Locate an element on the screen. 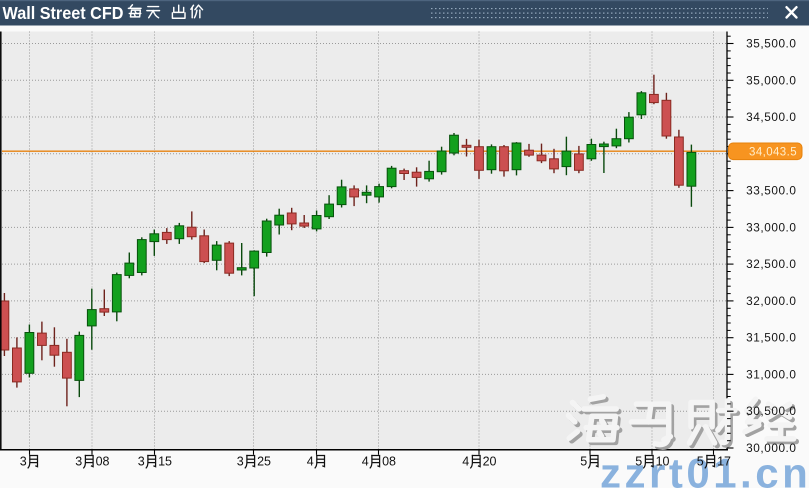  svg-text: 35,500.0 is located at coordinates (771, 44).